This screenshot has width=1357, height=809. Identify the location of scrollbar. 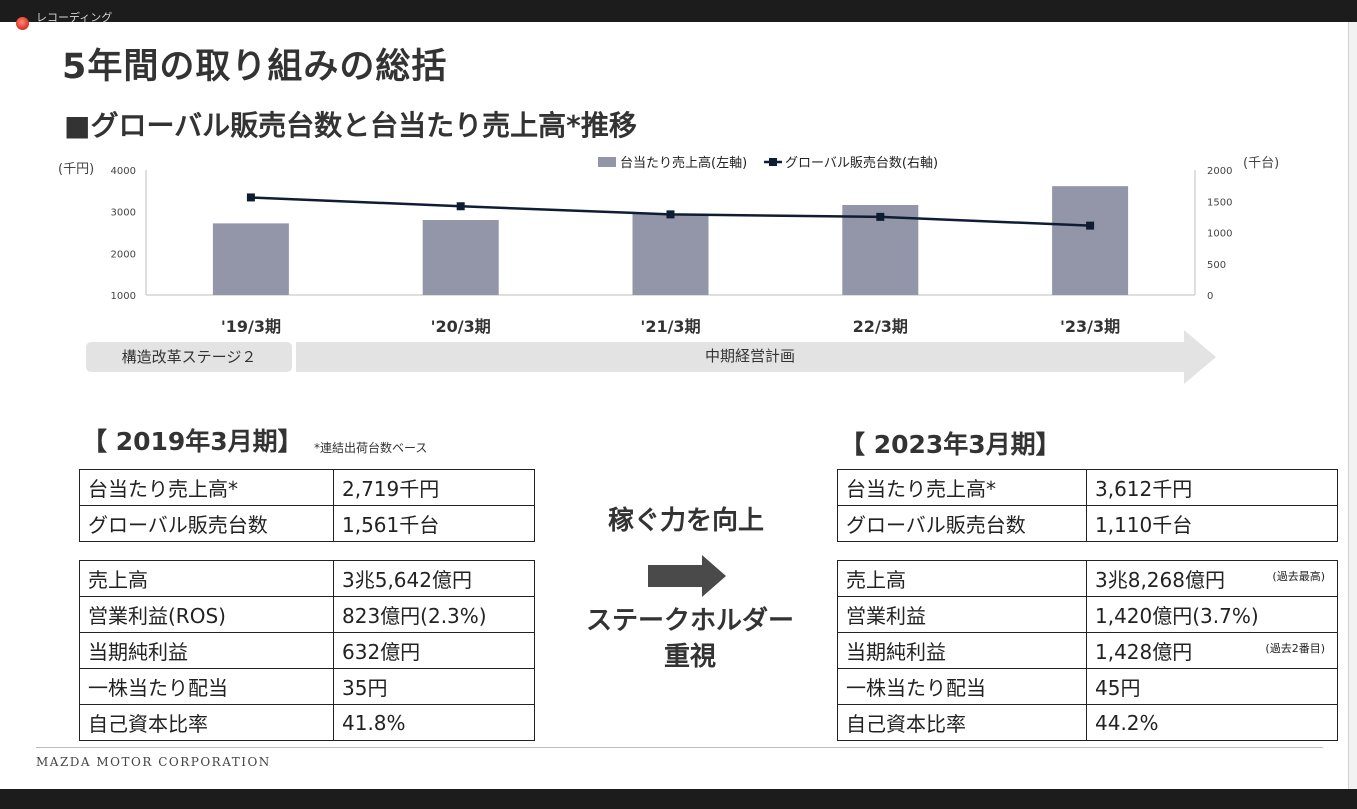
(1352, 405).